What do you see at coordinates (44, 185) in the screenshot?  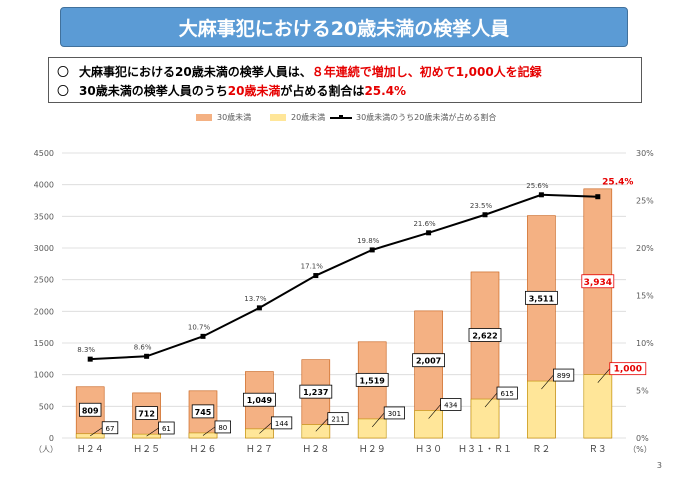 I see `y-tick-label: 4000` at bounding box center [44, 185].